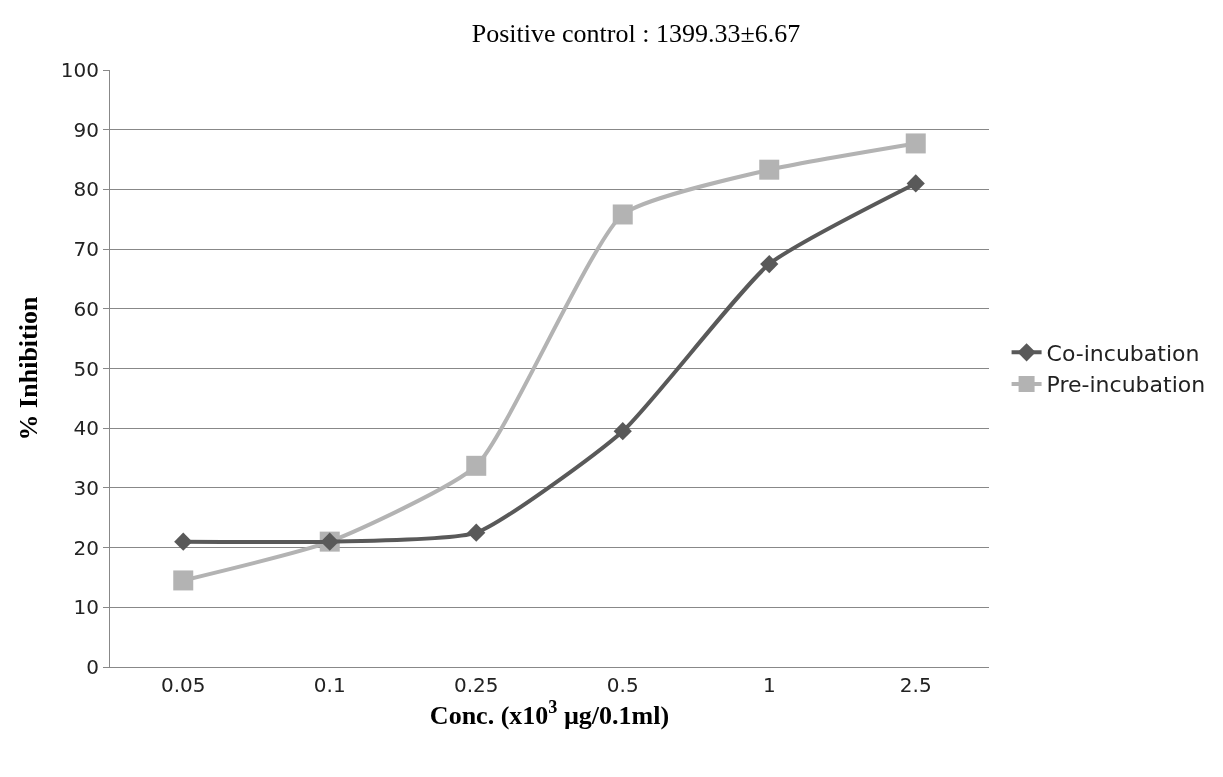 The width and height of the screenshot is (1223, 777). Describe the element at coordinates (86, 487) in the screenshot. I see `y-tick-label: 30` at that location.